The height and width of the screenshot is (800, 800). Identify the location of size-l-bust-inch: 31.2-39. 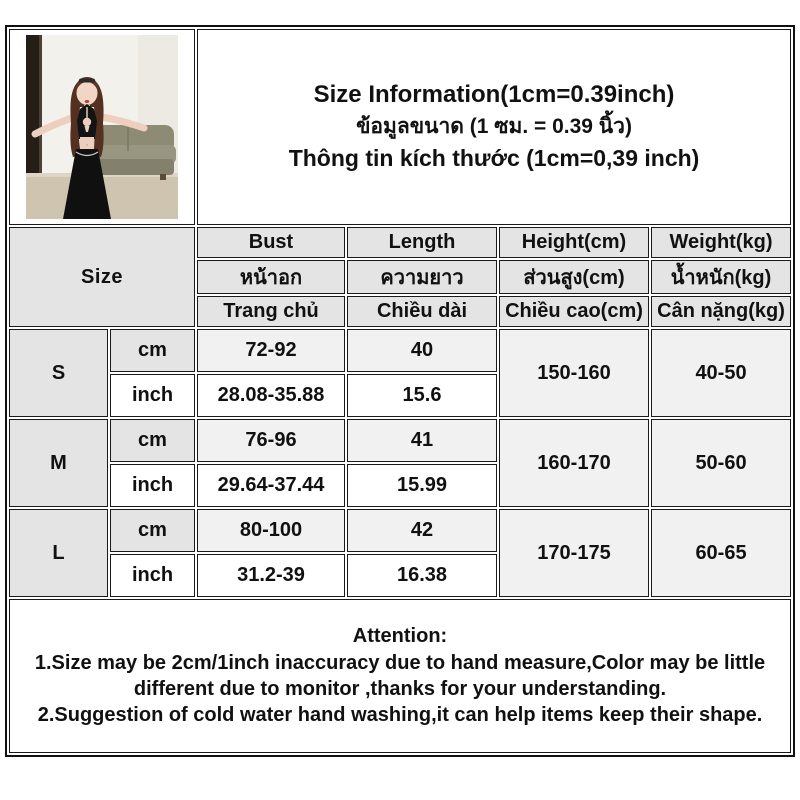
(271, 575).